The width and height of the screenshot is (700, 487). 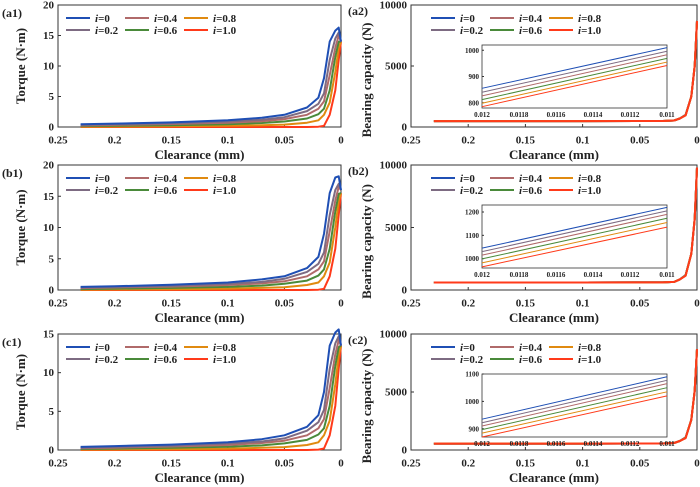 I want to click on x-axis-label: Clearance (mm), so click(x=200, y=317).